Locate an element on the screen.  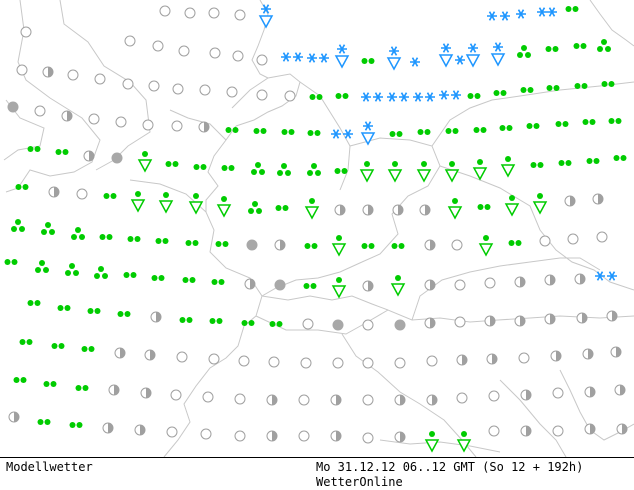
model-label: Modellwetter is located at coordinates (49, 467).